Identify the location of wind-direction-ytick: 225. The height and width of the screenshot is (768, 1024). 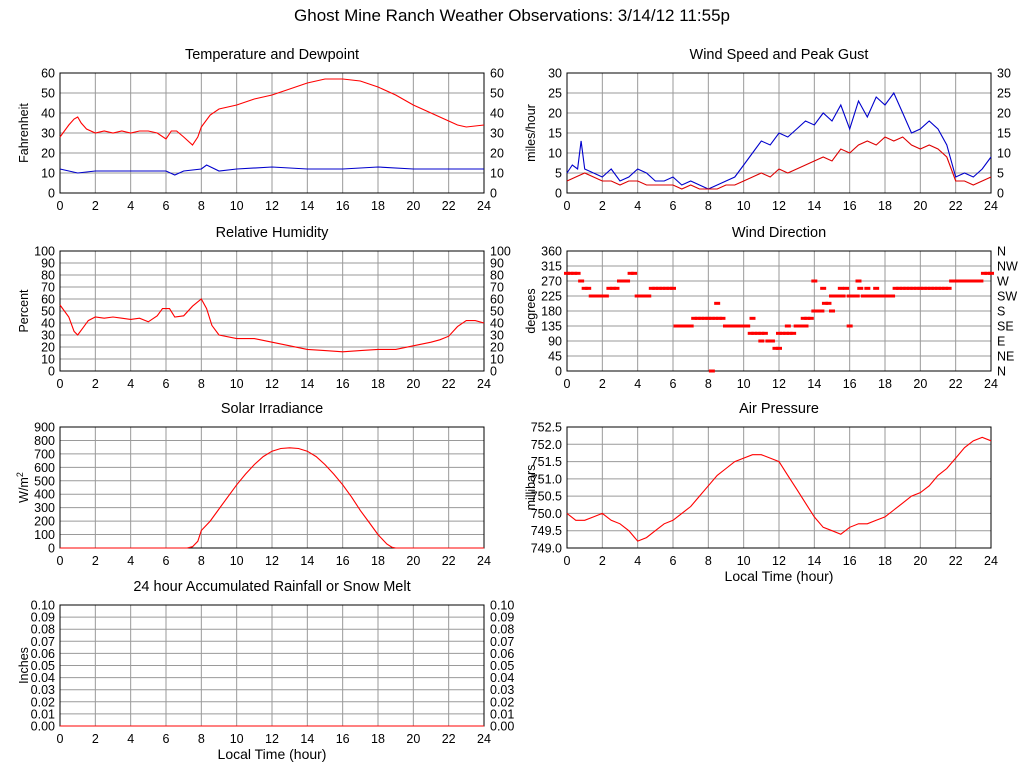
(551, 297).